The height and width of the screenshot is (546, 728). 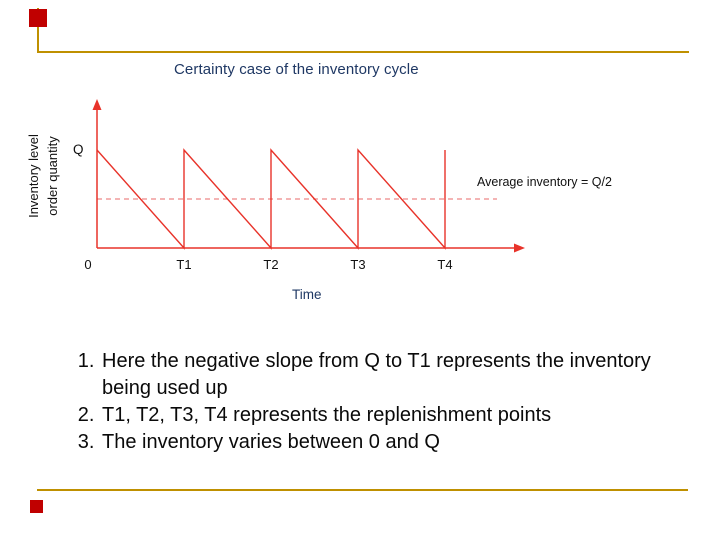 I want to click on bottom-accent-square, so click(x=36, y=506).